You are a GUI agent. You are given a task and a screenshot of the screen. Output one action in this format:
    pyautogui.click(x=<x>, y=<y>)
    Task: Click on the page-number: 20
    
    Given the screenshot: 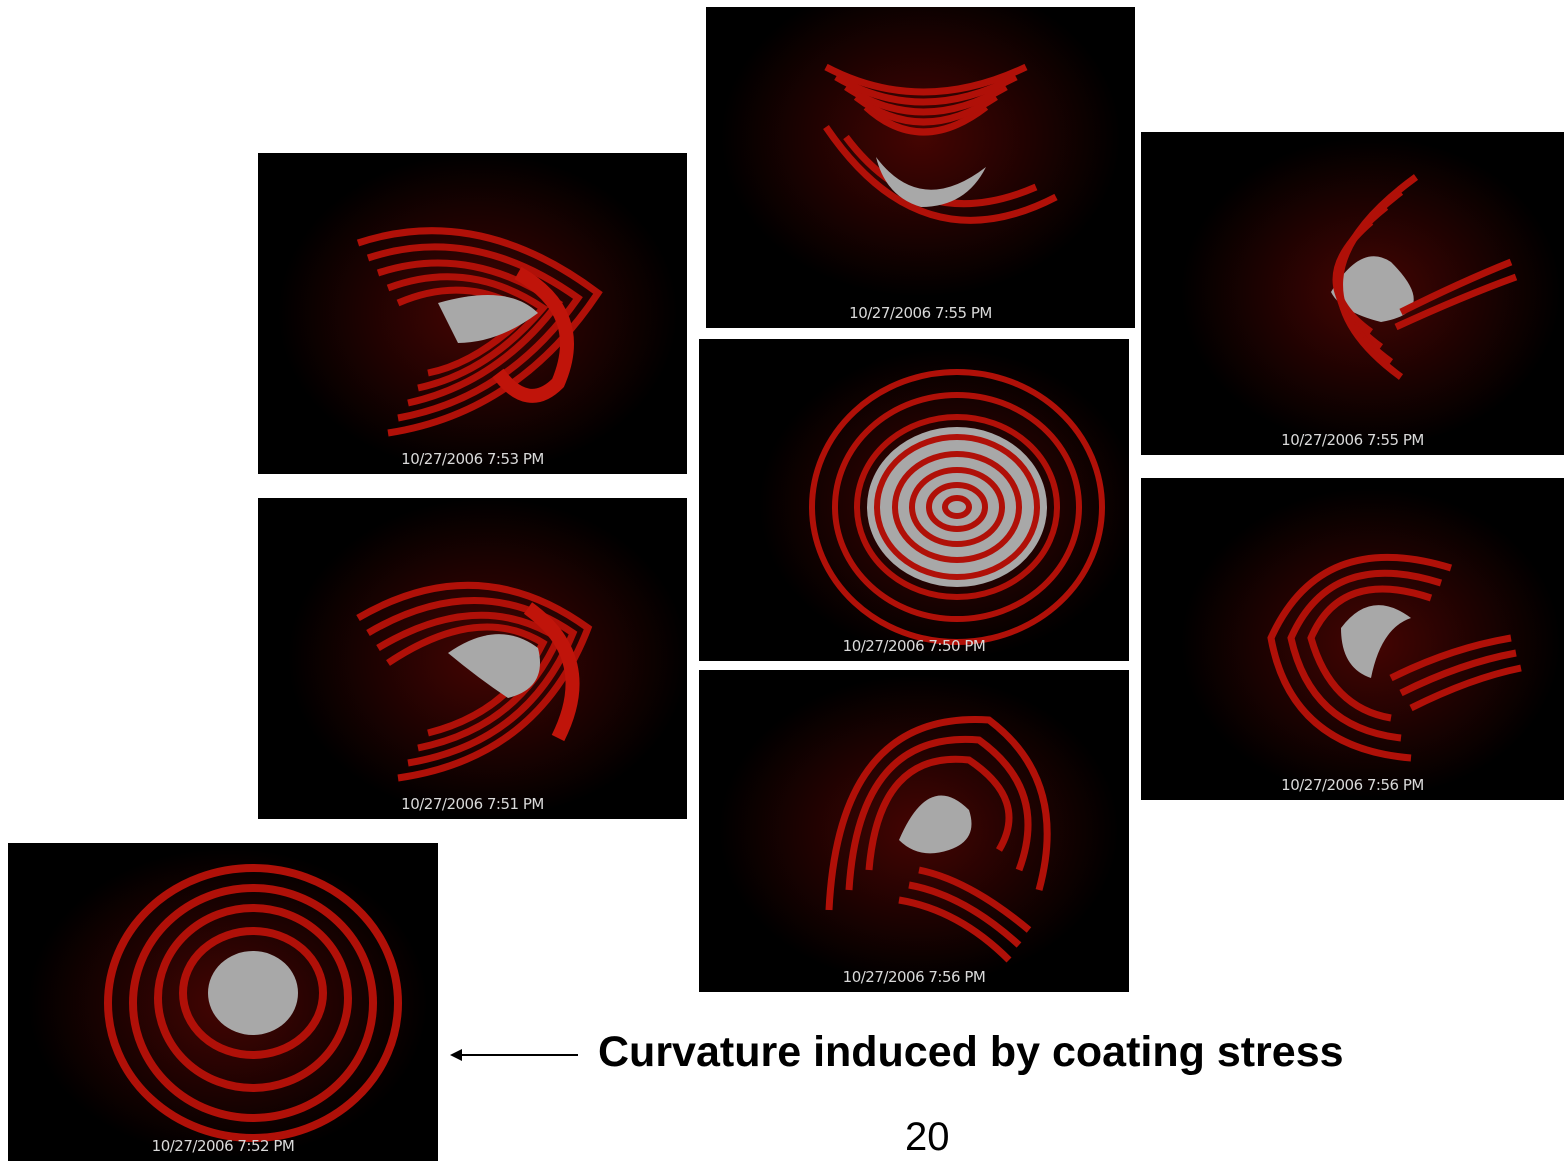 What is the action you would take?
    pyautogui.click(x=927, y=1137)
    